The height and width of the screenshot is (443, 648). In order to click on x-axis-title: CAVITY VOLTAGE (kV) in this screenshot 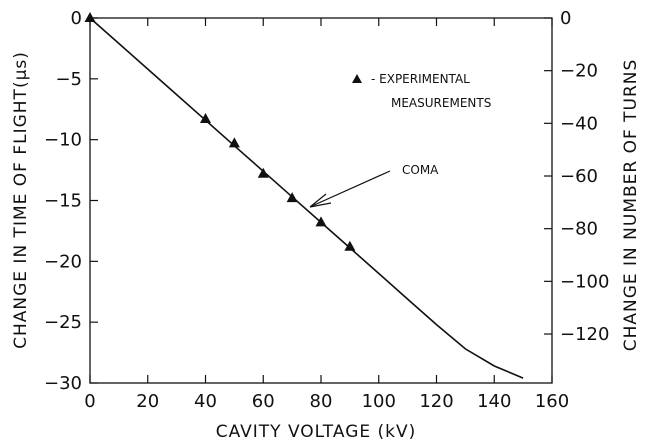, I will do `click(316, 432)`.